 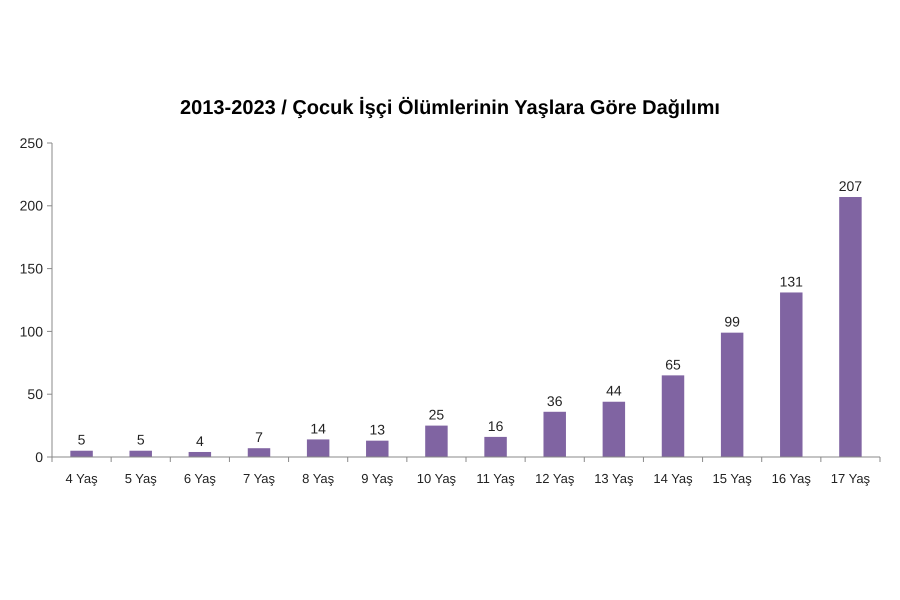 What do you see at coordinates (32, 268) in the screenshot?
I see `y-tick-label: 150` at bounding box center [32, 268].